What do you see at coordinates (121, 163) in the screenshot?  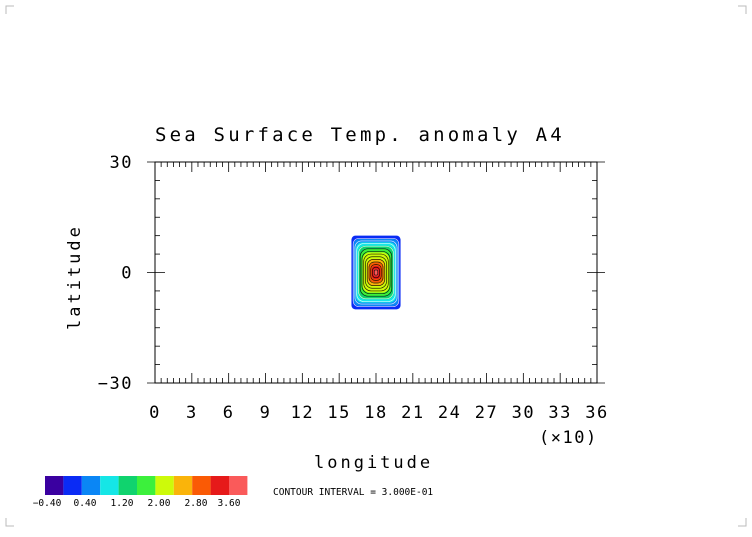 I see `y-tick-label: 30` at bounding box center [121, 163].